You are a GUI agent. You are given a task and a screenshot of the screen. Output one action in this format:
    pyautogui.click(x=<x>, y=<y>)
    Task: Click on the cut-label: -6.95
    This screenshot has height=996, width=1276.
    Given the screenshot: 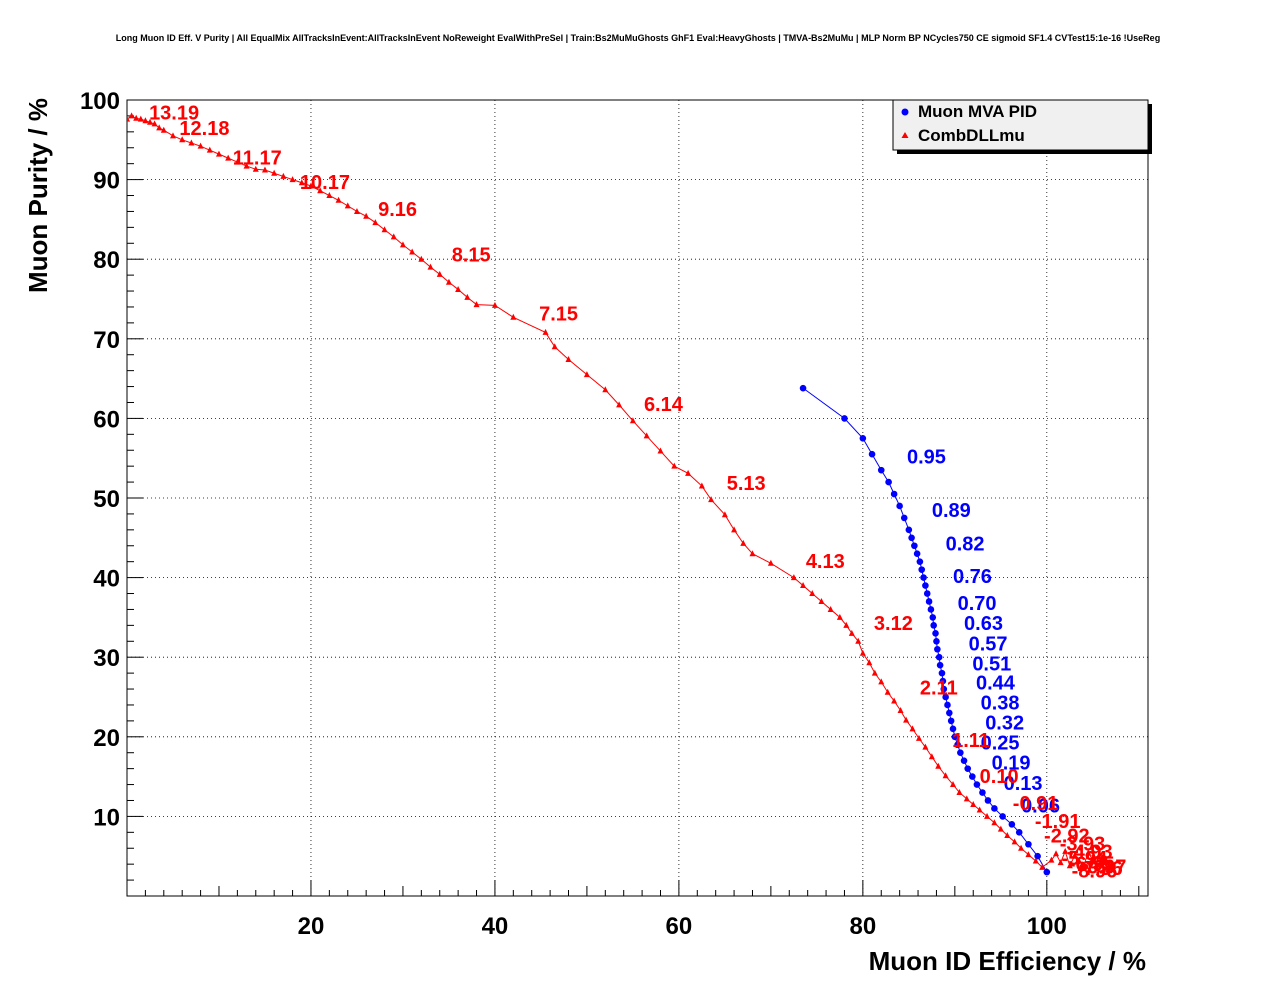 What is the action you would take?
    pyautogui.click(x=1092, y=864)
    